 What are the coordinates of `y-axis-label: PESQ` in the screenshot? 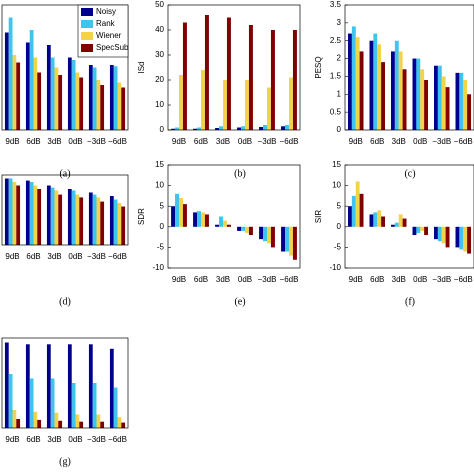 It's located at (318, 67).